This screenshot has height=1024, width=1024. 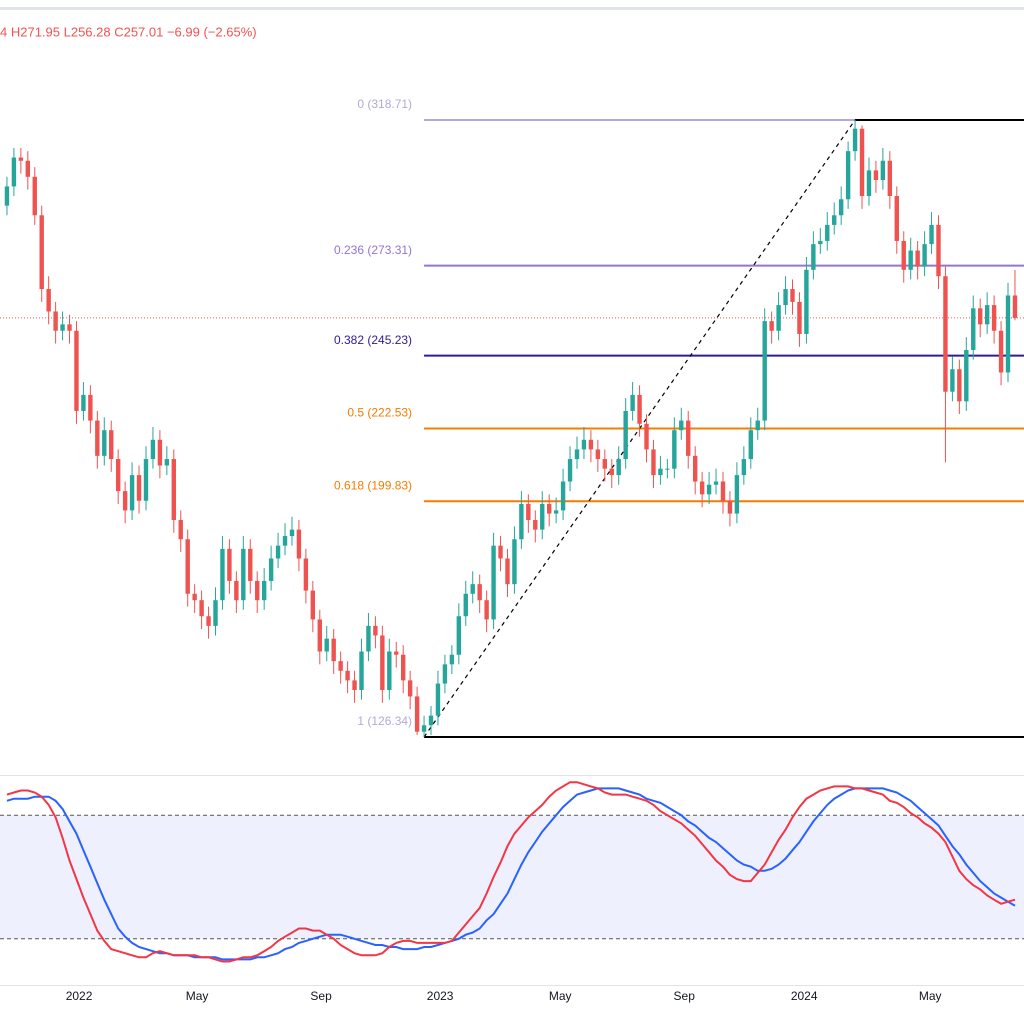 What do you see at coordinates (373, 485) in the screenshot?
I see `fib-level-label: 0.618 (199.83)` at bounding box center [373, 485].